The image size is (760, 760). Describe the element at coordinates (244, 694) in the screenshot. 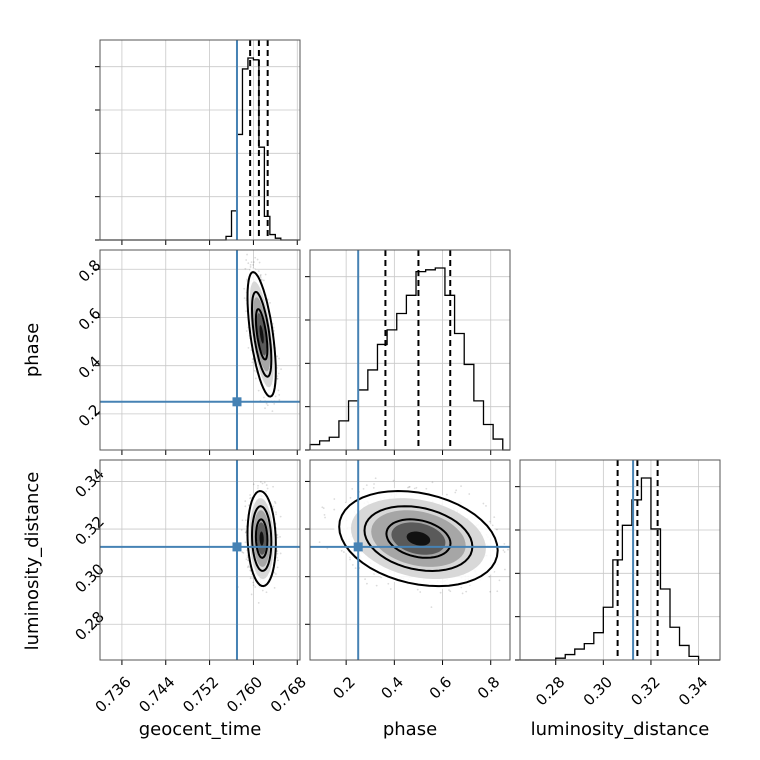

I see `tick-label-x-geocent_time: 0.760` at that location.